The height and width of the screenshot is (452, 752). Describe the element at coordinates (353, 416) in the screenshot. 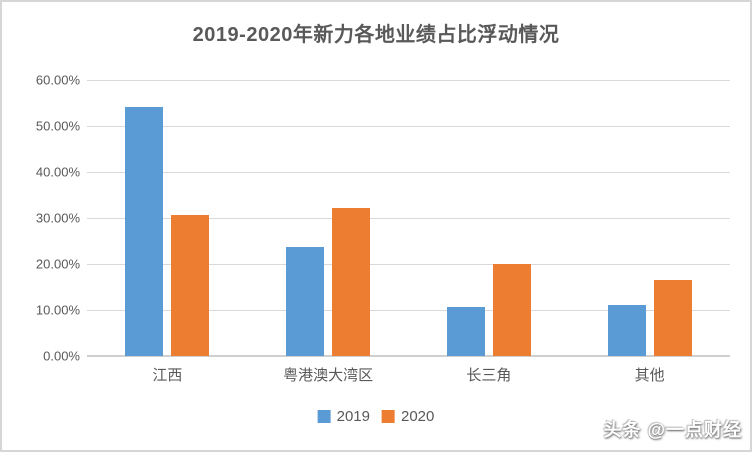

I see `legend-label-2019: 2019` at that location.